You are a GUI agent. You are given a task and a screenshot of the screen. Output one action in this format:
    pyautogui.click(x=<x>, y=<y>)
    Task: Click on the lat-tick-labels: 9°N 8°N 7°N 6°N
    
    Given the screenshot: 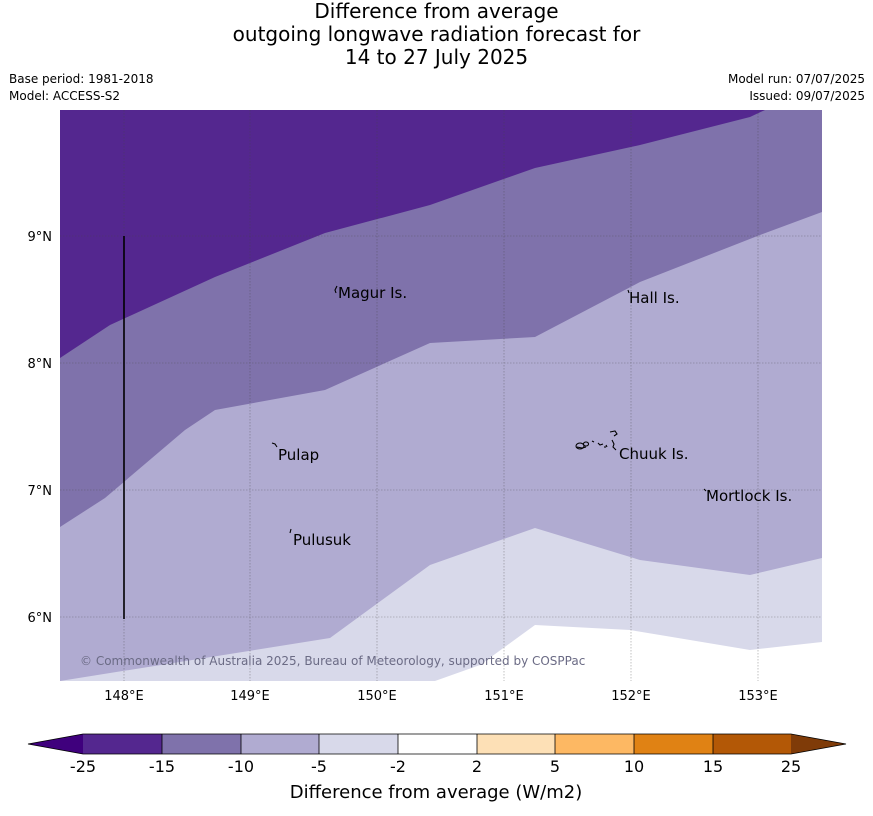 What is the action you would take?
    pyautogui.click(x=40, y=428)
    